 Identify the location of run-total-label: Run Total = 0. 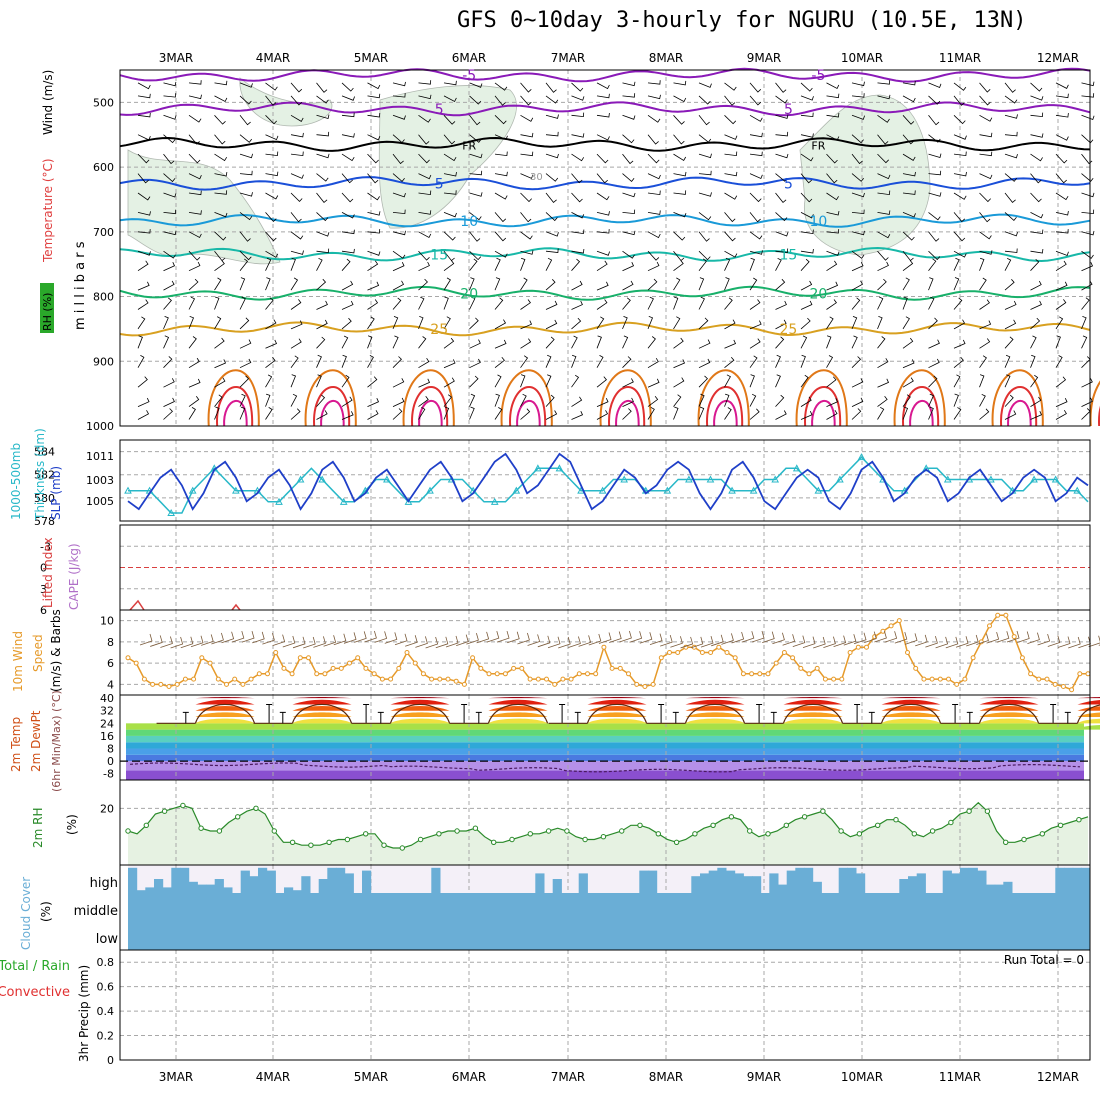
(1044, 960).